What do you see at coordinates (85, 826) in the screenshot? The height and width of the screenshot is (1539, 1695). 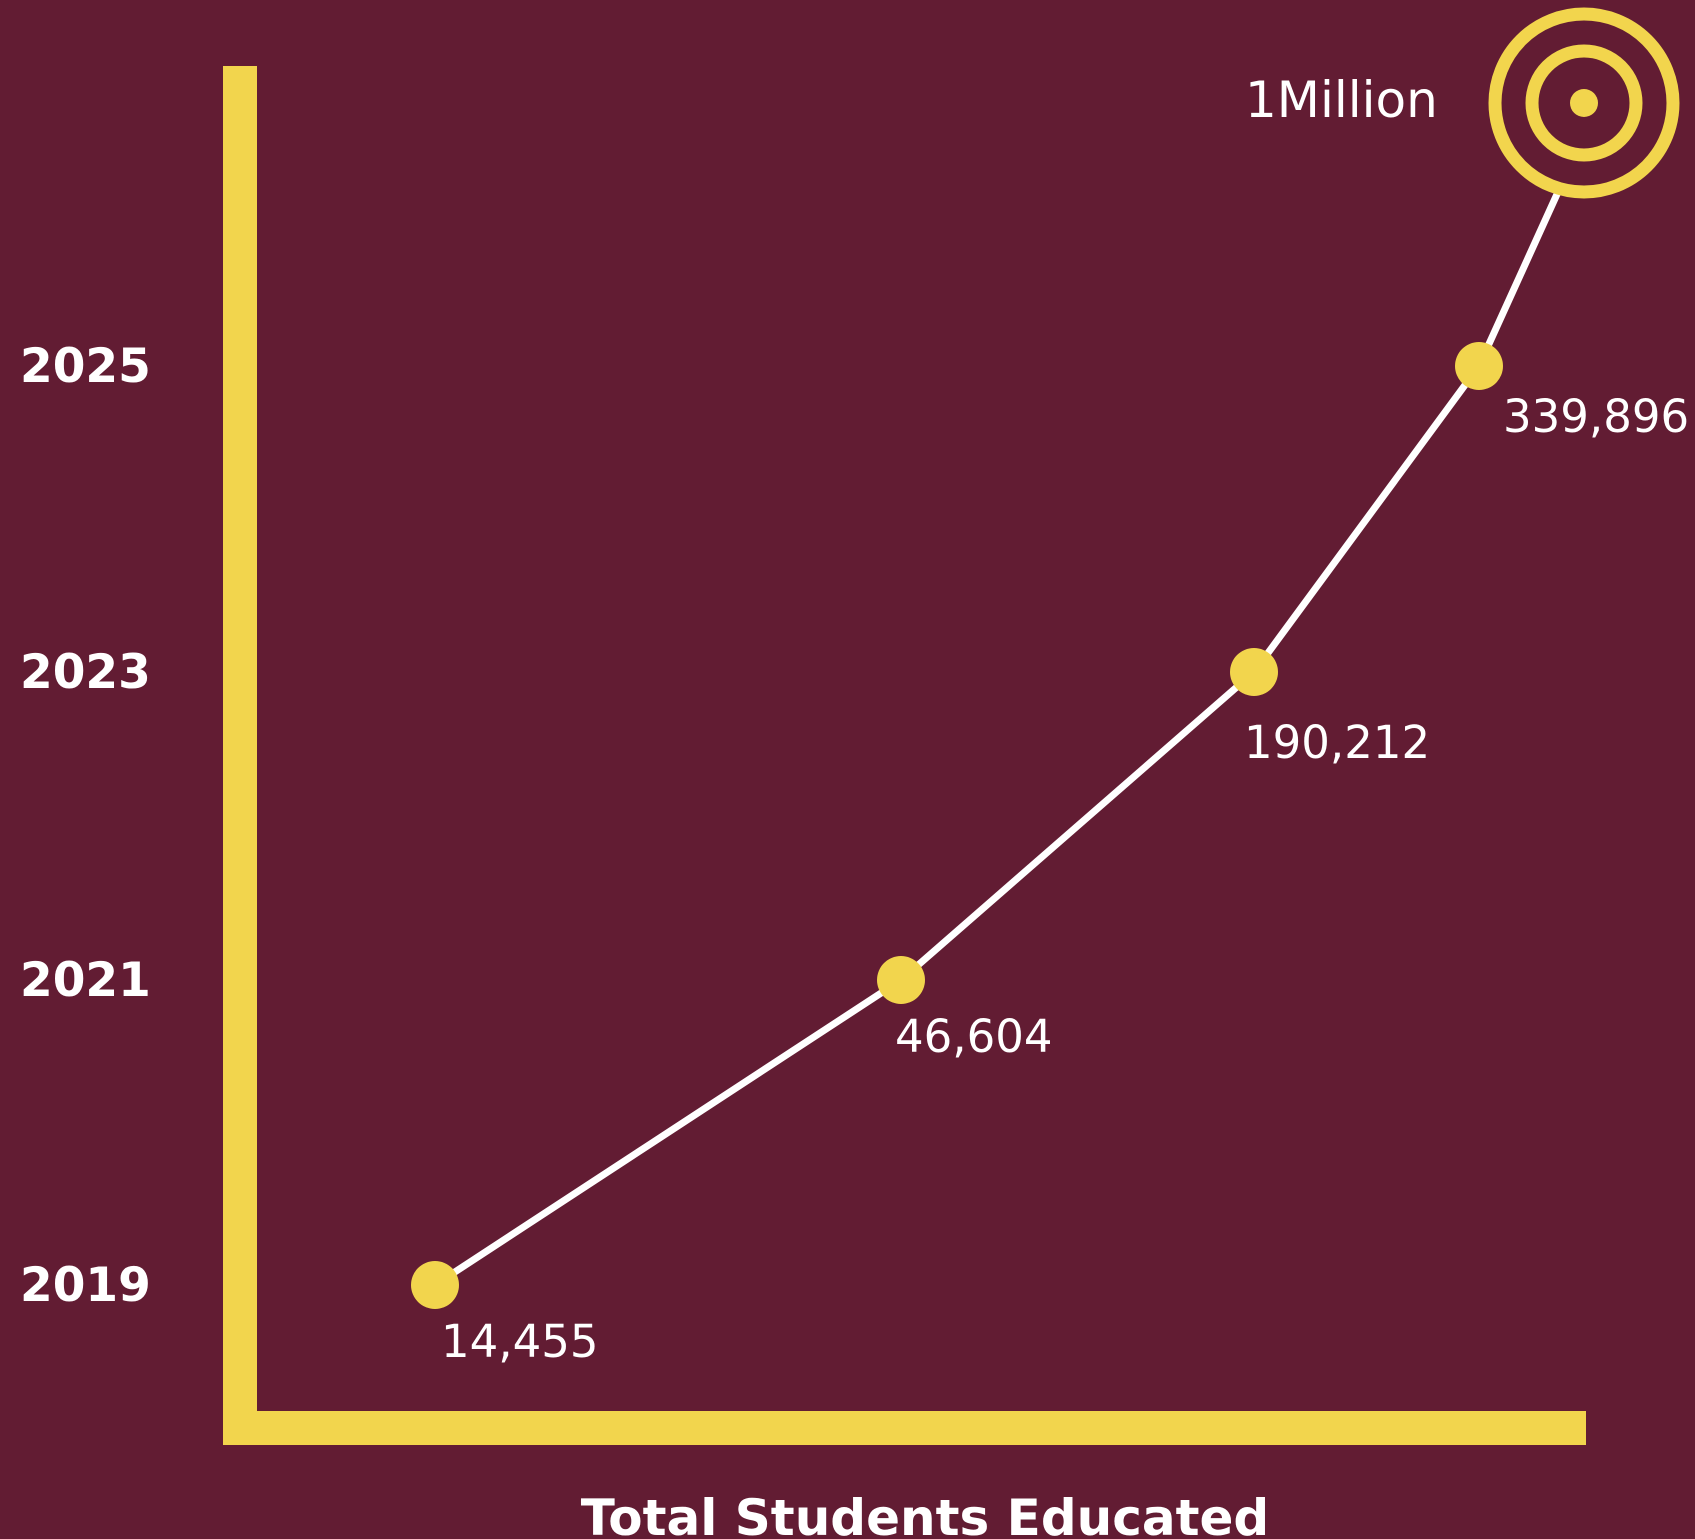 I see `y-tick-labels: 2019 2021 2023 2025` at bounding box center [85, 826].